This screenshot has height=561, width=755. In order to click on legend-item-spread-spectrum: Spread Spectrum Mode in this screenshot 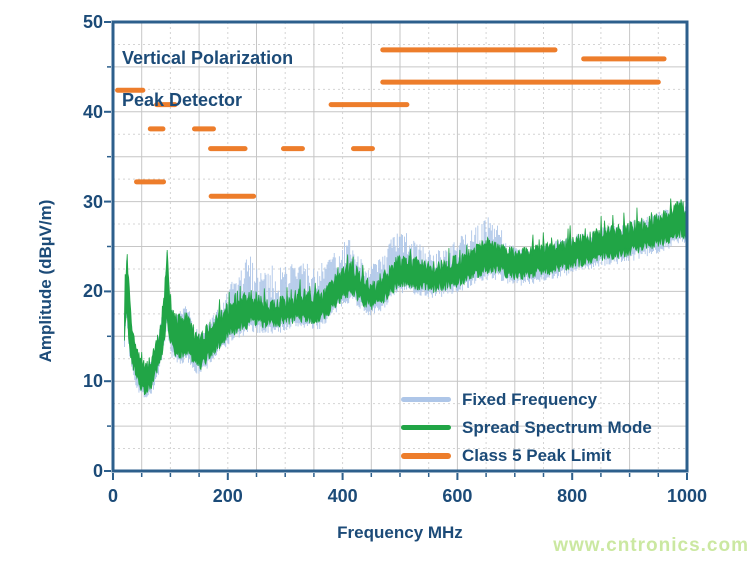, I will do `click(526, 427)`.